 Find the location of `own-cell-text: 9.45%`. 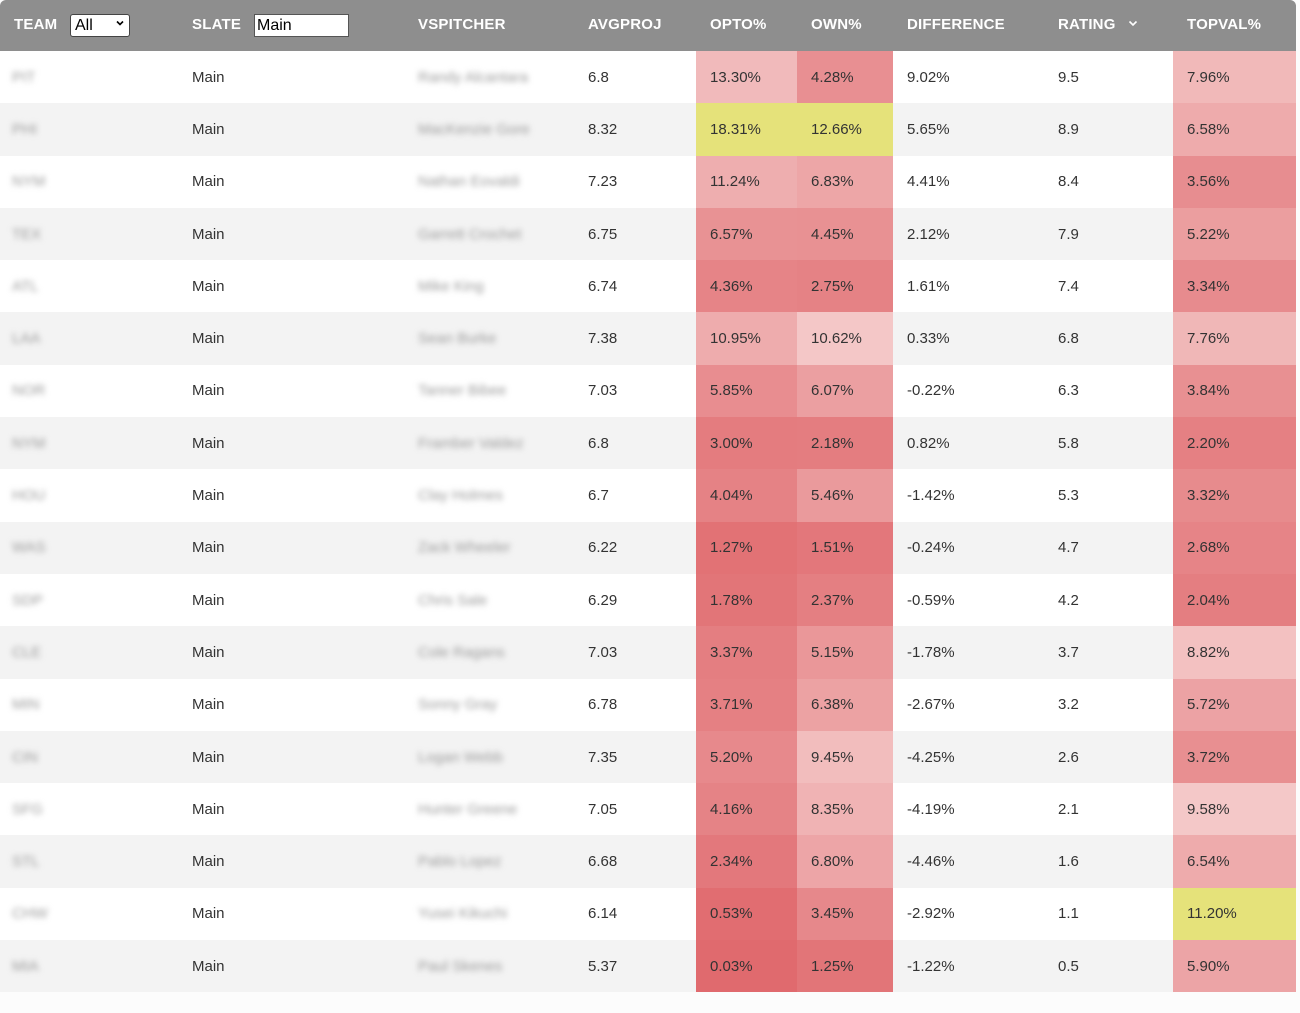

own-cell-text: 9.45% is located at coordinates (832, 757).